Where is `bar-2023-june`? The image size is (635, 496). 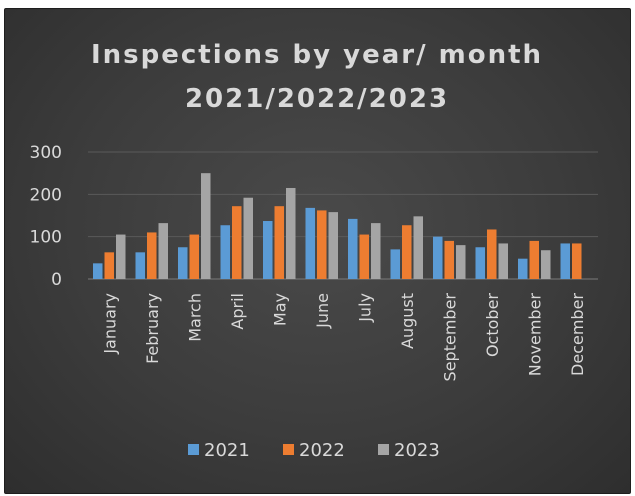
bar-2023-june is located at coordinates (333, 245).